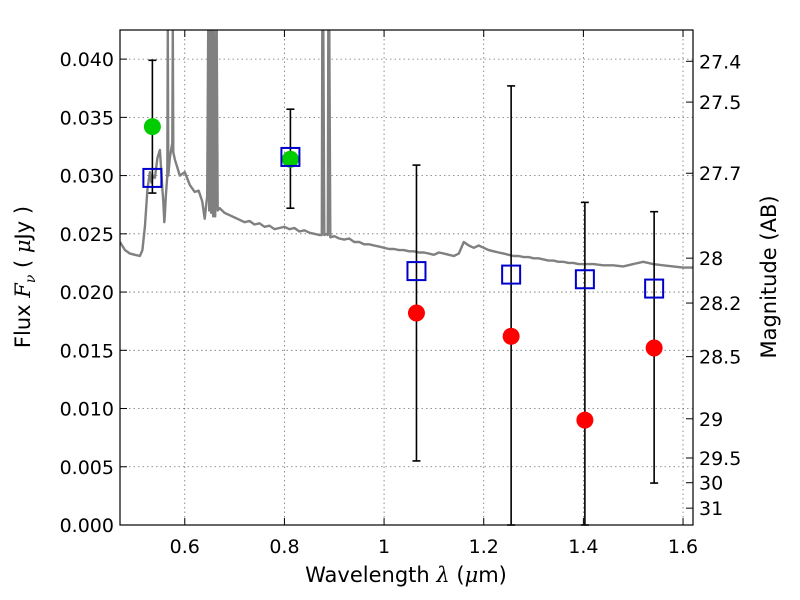  Describe the element at coordinates (87, 351) in the screenshot. I see `y-tick-label: 0.015` at that location.